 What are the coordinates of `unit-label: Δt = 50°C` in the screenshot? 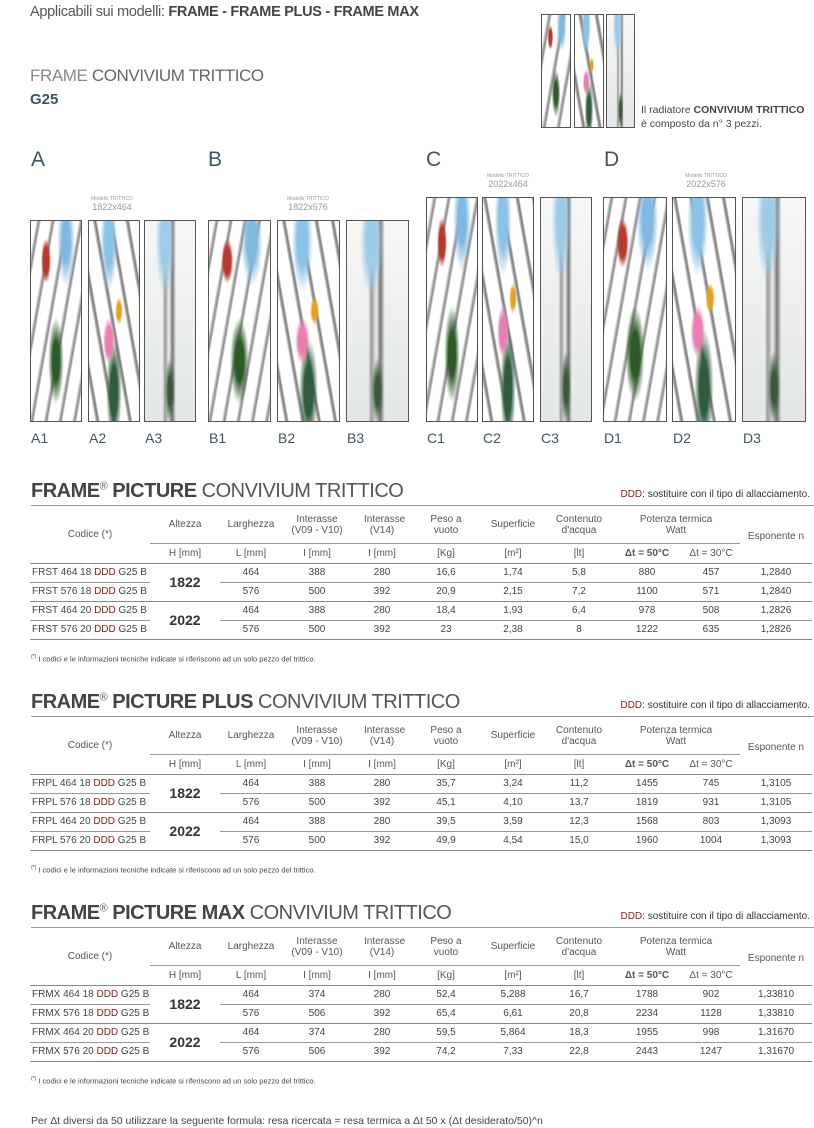 It's located at (647, 553).